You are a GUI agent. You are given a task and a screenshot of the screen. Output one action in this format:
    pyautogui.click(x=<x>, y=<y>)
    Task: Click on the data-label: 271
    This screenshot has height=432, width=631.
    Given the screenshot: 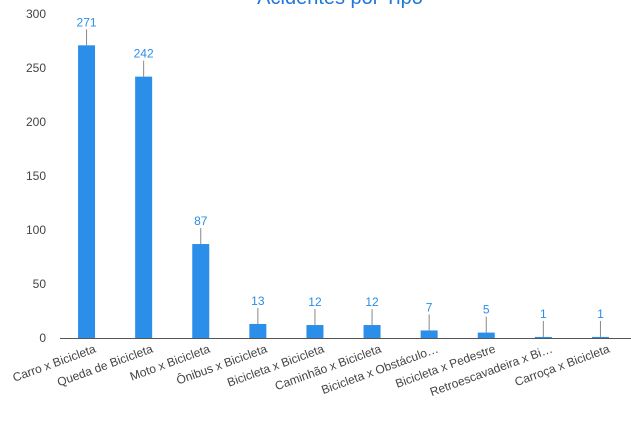 What is the action you would take?
    pyautogui.click(x=87, y=22)
    